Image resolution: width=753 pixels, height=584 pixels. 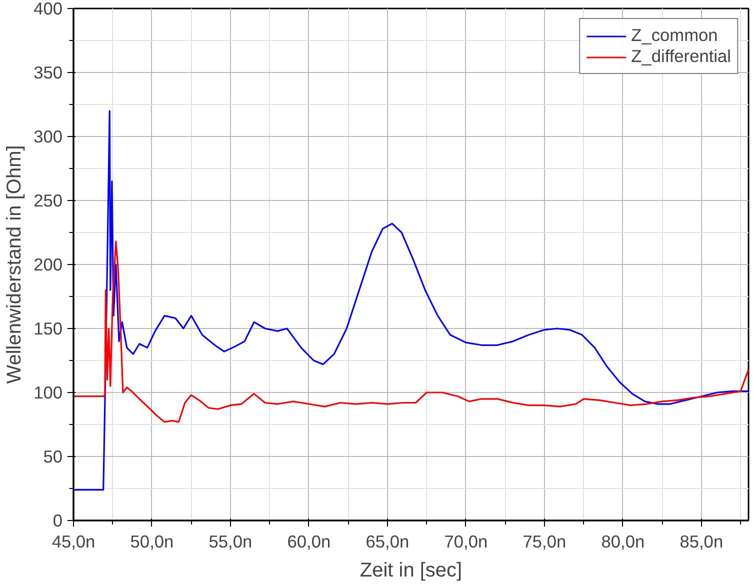 What do you see at coordinates (48, 136) in the screenshot?
I see `y-tick-label: 300` at bounding box center [48, 136].